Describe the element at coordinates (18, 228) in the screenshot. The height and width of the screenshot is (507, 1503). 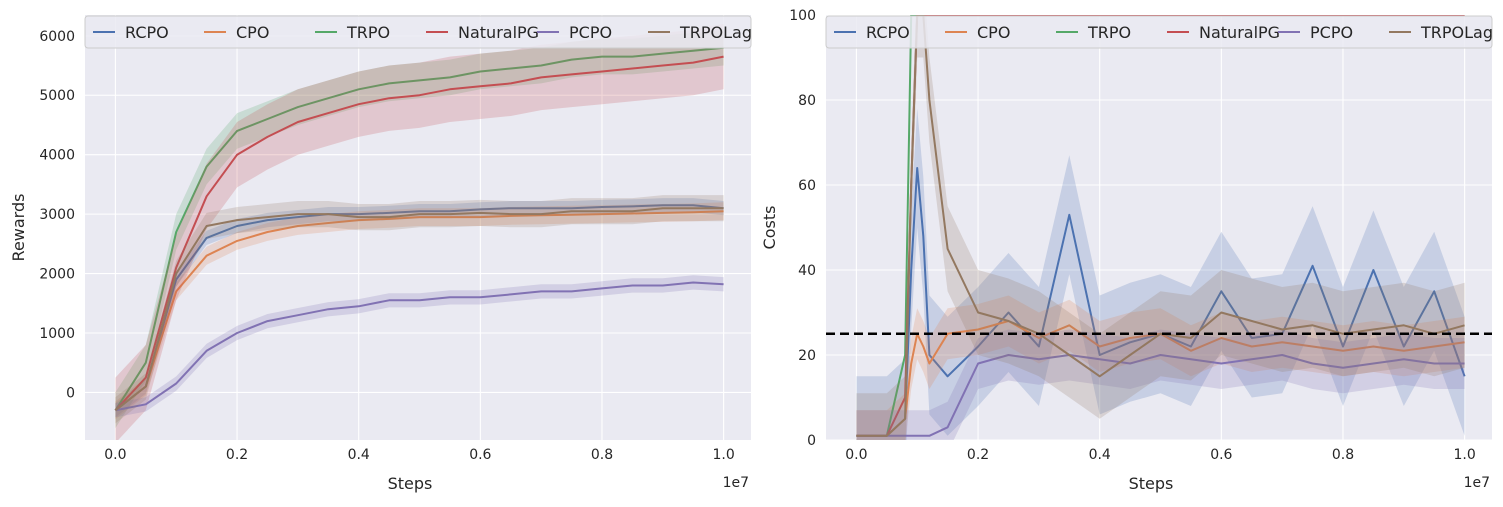
I see `rewards-y-axis-label: Rewards` at that location.